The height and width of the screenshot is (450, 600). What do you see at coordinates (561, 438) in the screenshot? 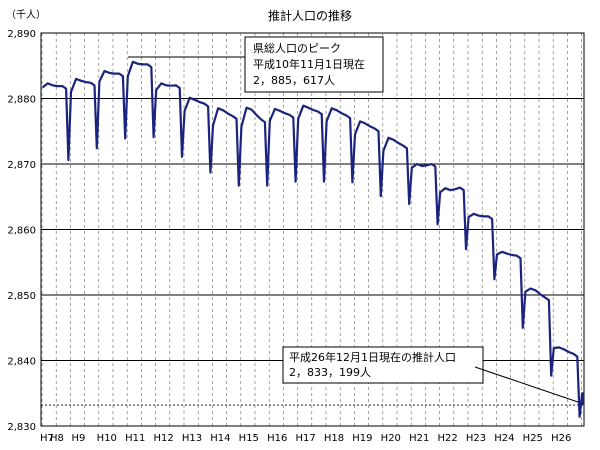
I see `x-tick-label: H26` at bounding box center [561, 438].